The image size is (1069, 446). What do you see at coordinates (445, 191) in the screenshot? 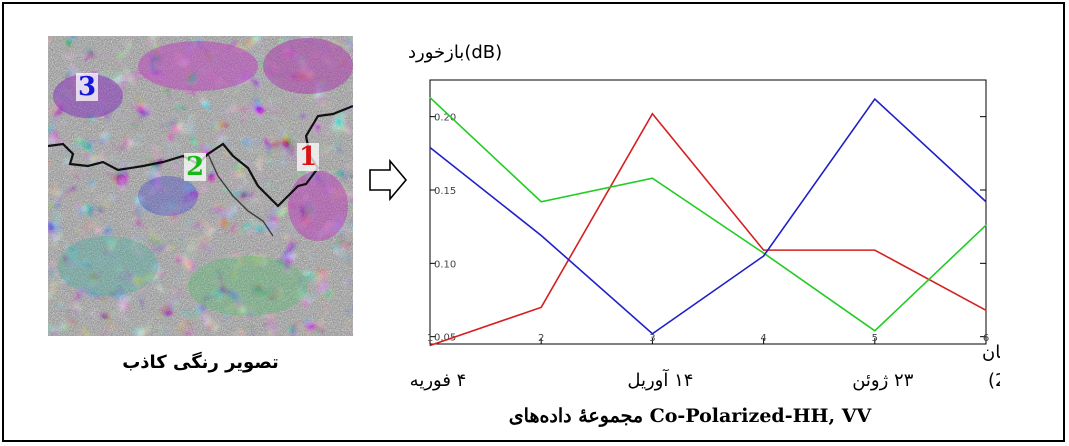
I see `y-tick-label: 0.15` at bounding box center [445, 191].